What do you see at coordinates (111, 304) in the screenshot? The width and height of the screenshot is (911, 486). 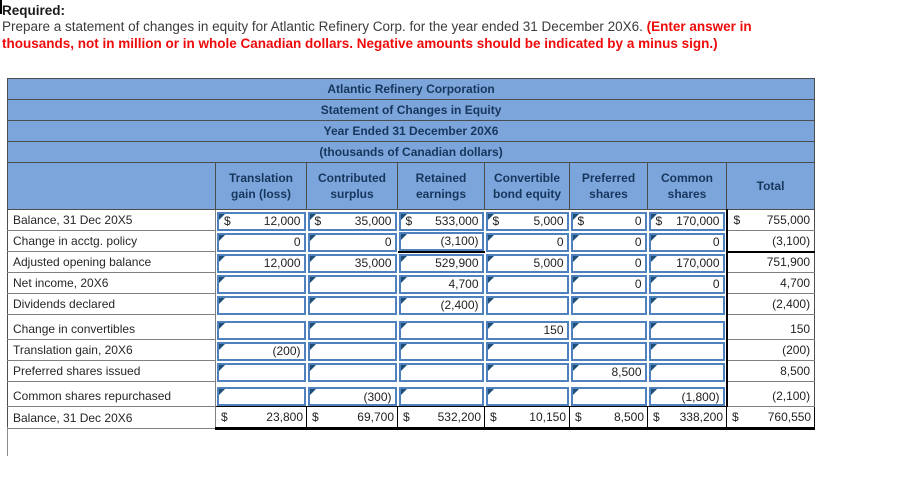 I see `row-label: Dividends declared` at bounding box center [111, 304].